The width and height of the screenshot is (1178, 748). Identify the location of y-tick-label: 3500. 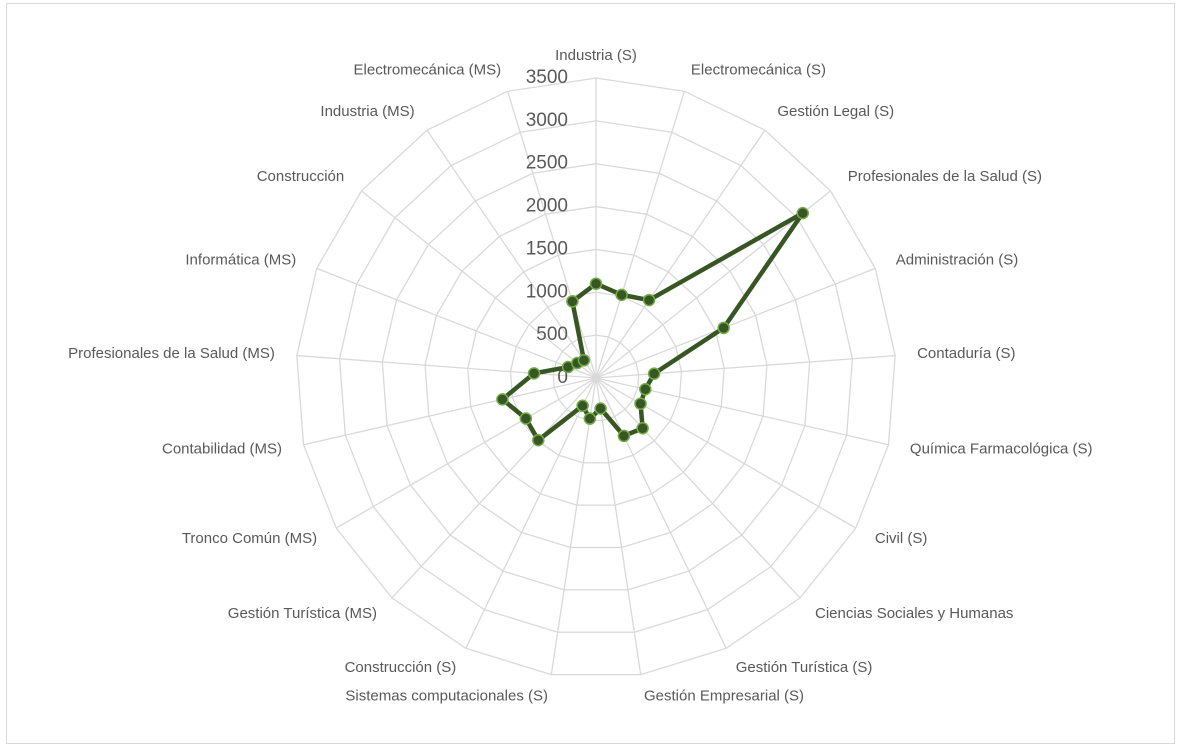
(547, 77).